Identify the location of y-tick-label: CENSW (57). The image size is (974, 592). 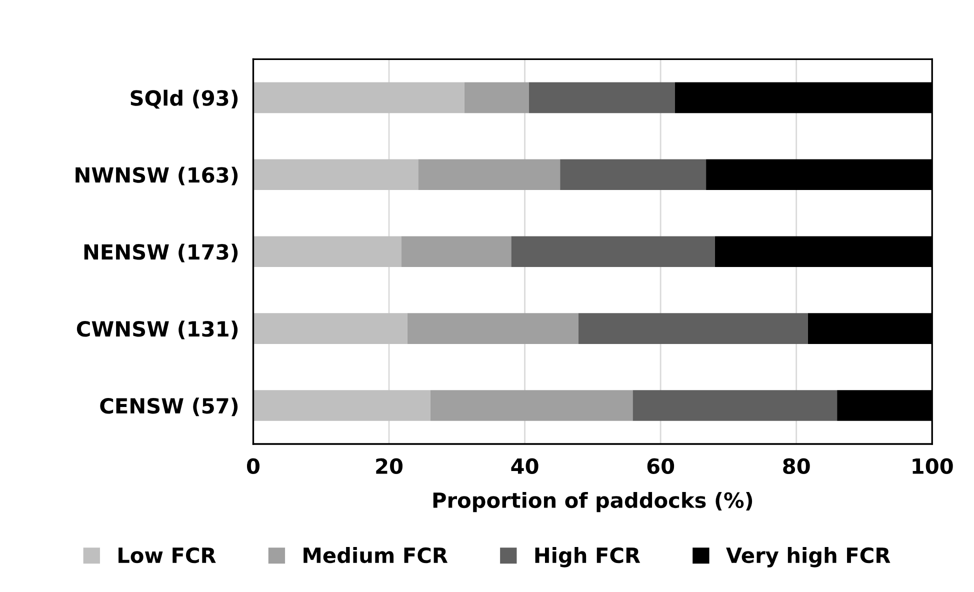
(169, 407).